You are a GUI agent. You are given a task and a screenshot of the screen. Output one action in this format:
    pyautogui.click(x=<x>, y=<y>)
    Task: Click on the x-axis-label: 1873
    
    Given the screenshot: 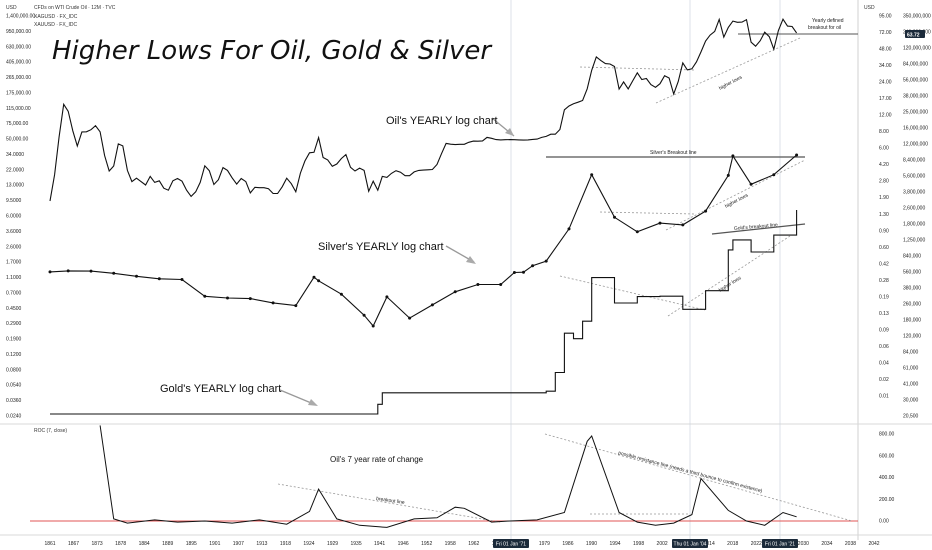 What is the action you would take?
    pyautogui.click(x=97, y=544)
    